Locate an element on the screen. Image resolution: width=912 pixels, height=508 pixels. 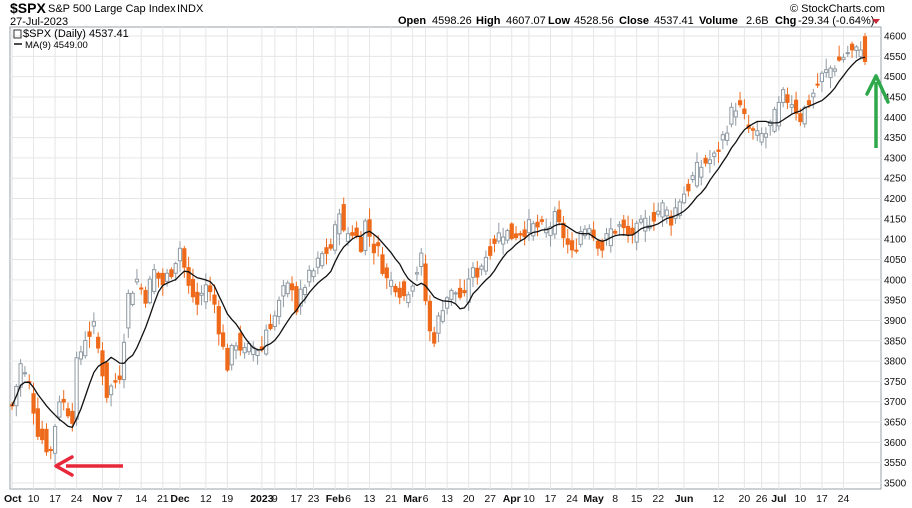
volume-label: Volume is located at coordinates (718, 21).